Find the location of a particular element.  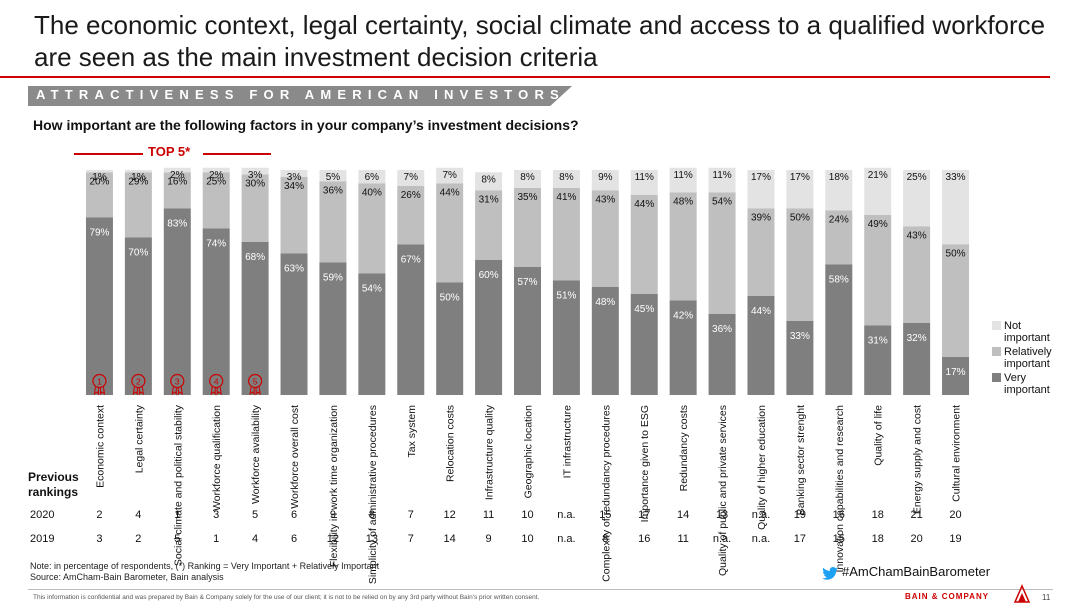

ranking-2020-13: 15 is located at coordinates (605, 515).